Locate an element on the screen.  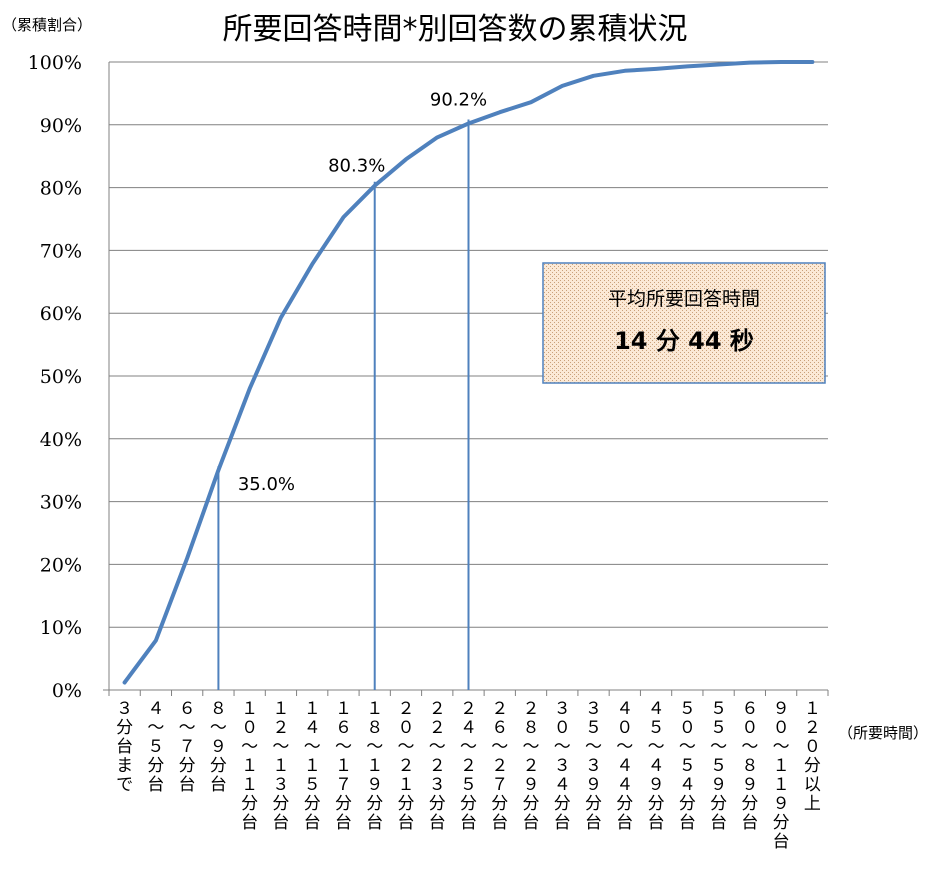
annotation-label: 35.0% is located at coordinates (266, 484).